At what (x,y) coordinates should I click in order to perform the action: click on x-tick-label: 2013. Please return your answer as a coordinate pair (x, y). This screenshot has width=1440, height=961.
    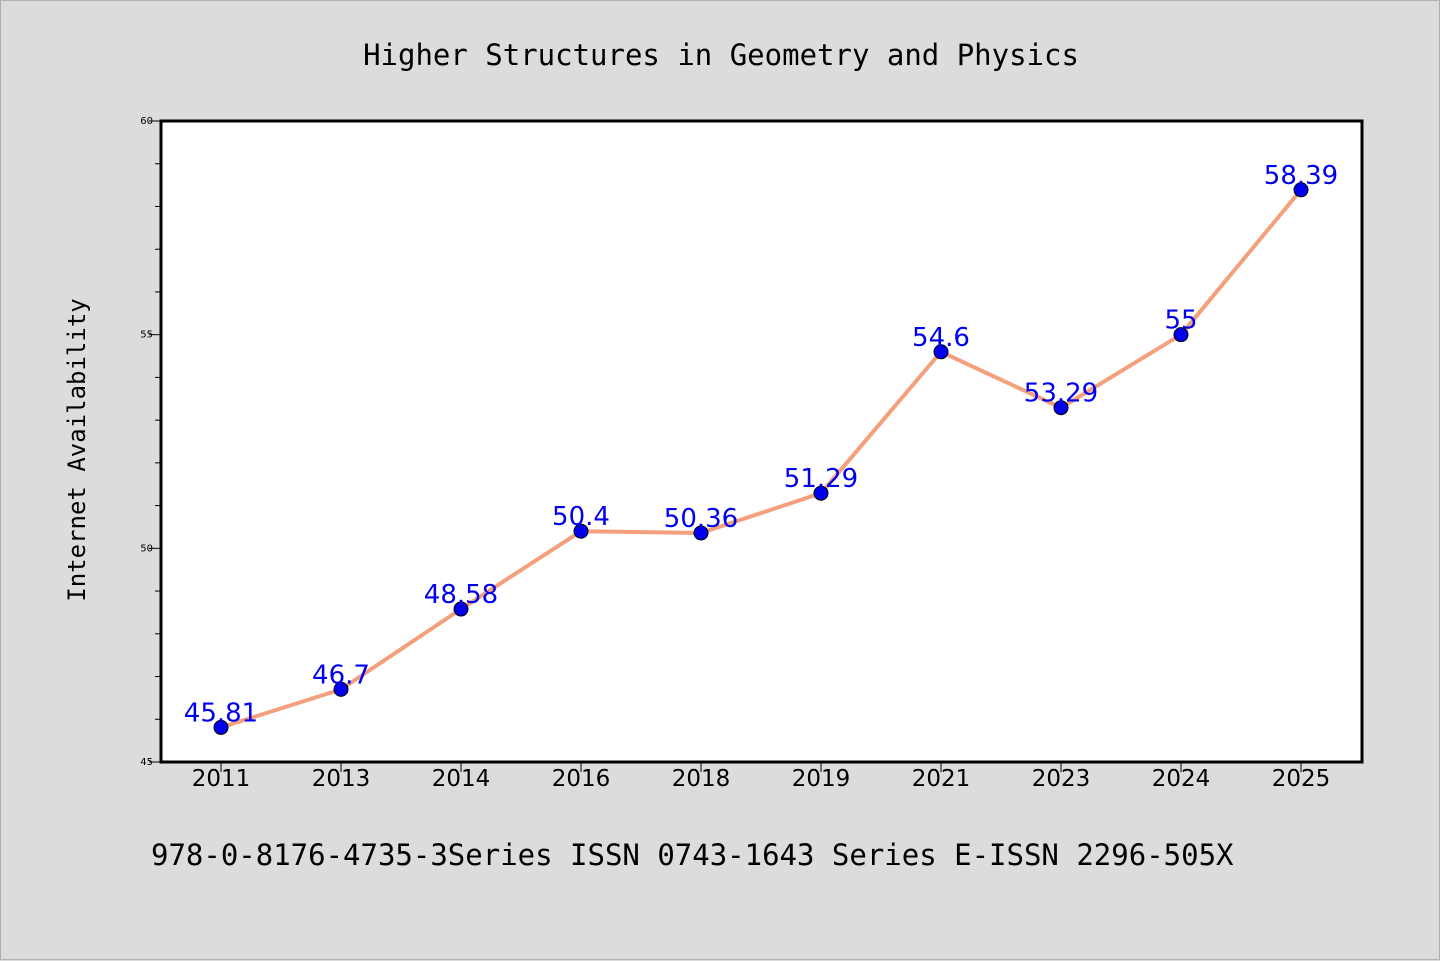
    Looking at the image, I should click on (341, 779).